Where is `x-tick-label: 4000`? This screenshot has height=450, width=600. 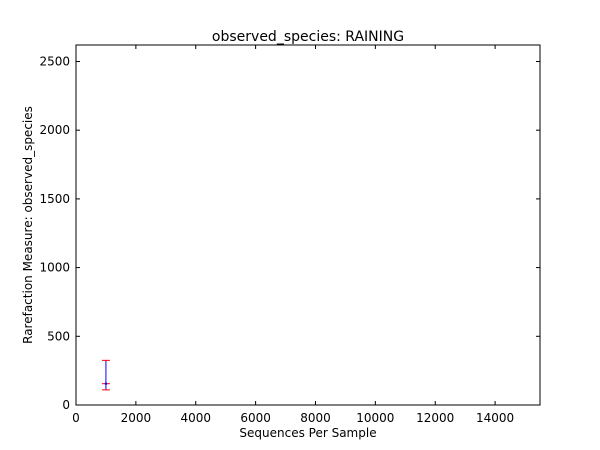 x-tick-label: 4000 is located at coordinates (195, 418).